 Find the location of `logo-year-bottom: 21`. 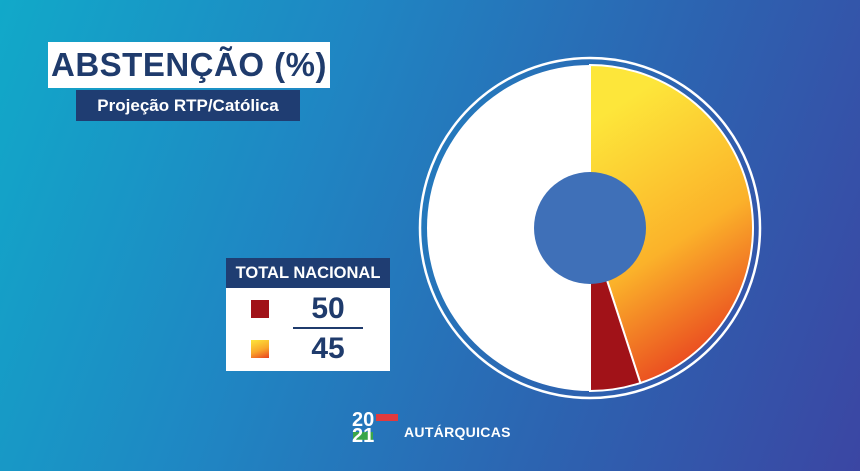

logo-year-bottom: 21 is located at coordinates (363, 436).